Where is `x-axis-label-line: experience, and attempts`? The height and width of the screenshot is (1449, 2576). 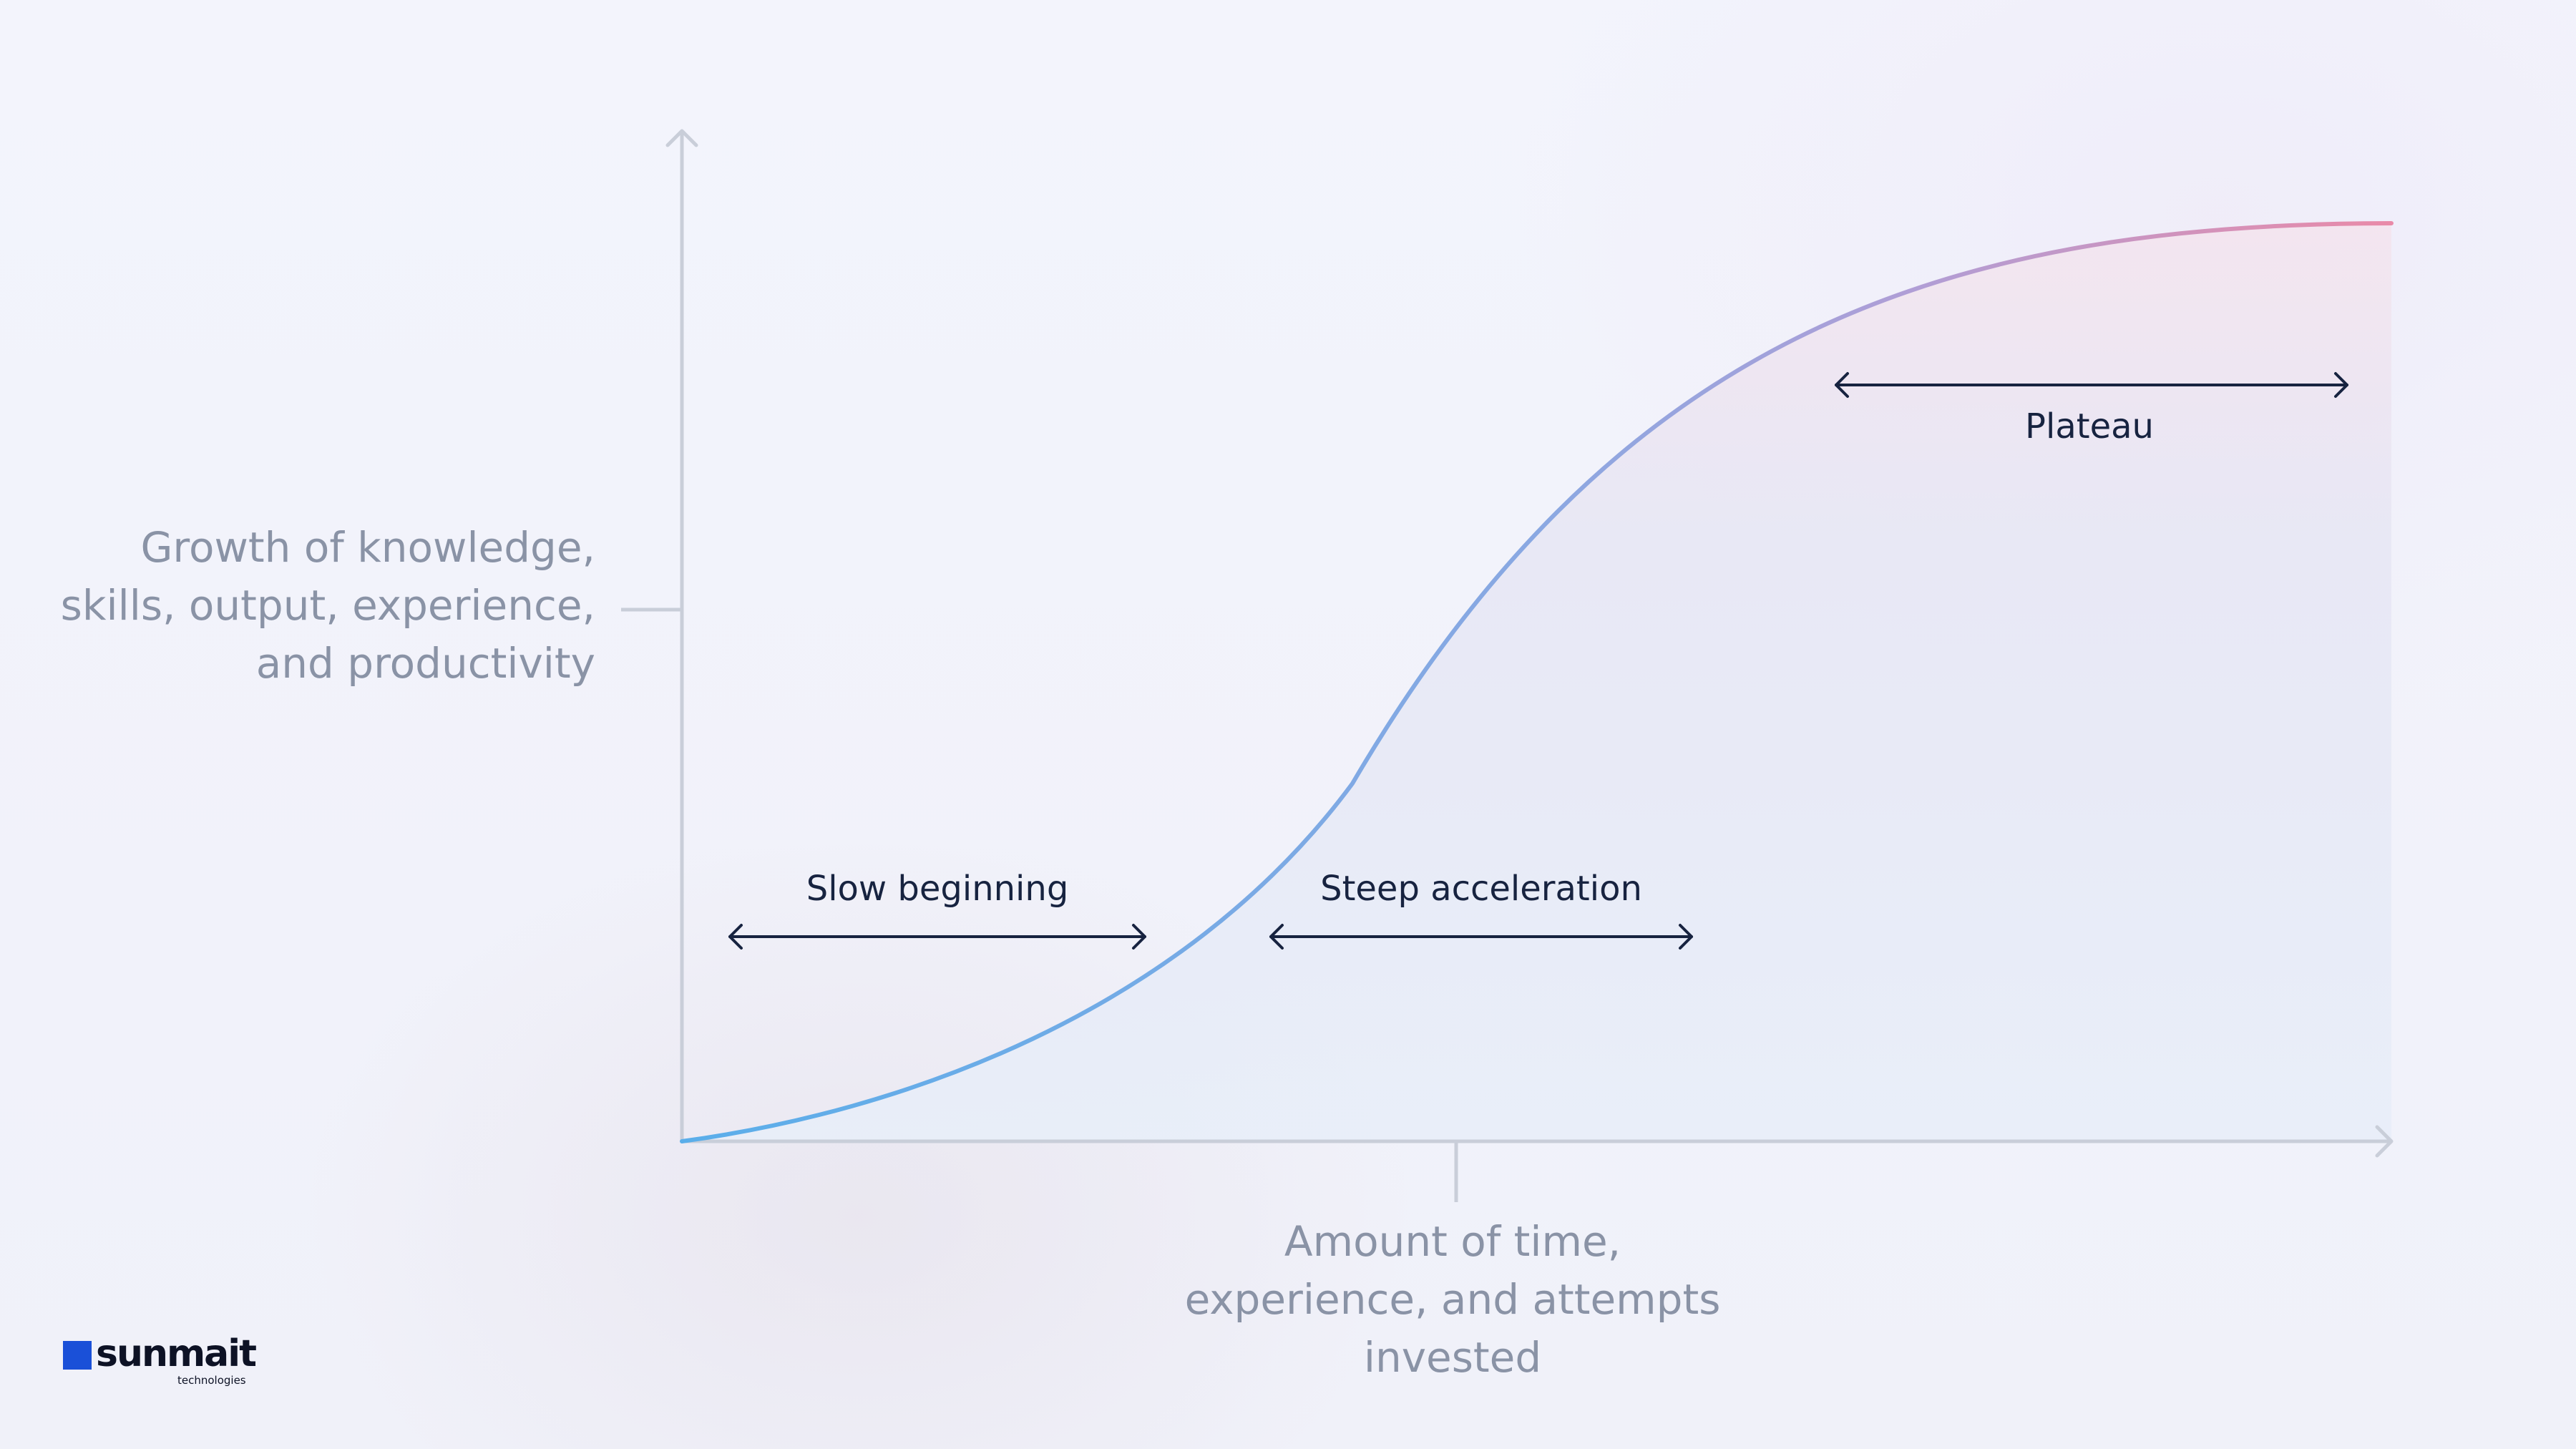 x-axis-label-line: experience, and attempts is located at coordinates (1452, 1299).